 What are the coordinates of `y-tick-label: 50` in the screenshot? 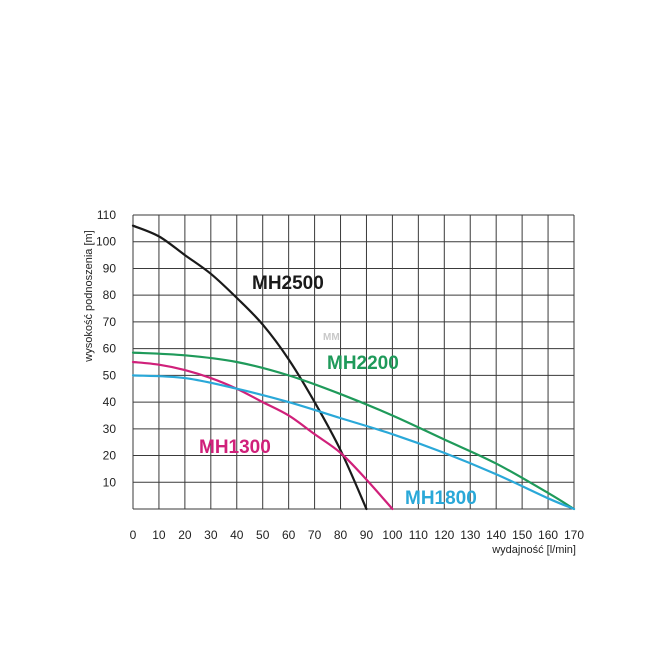 It's located at (110, 375).